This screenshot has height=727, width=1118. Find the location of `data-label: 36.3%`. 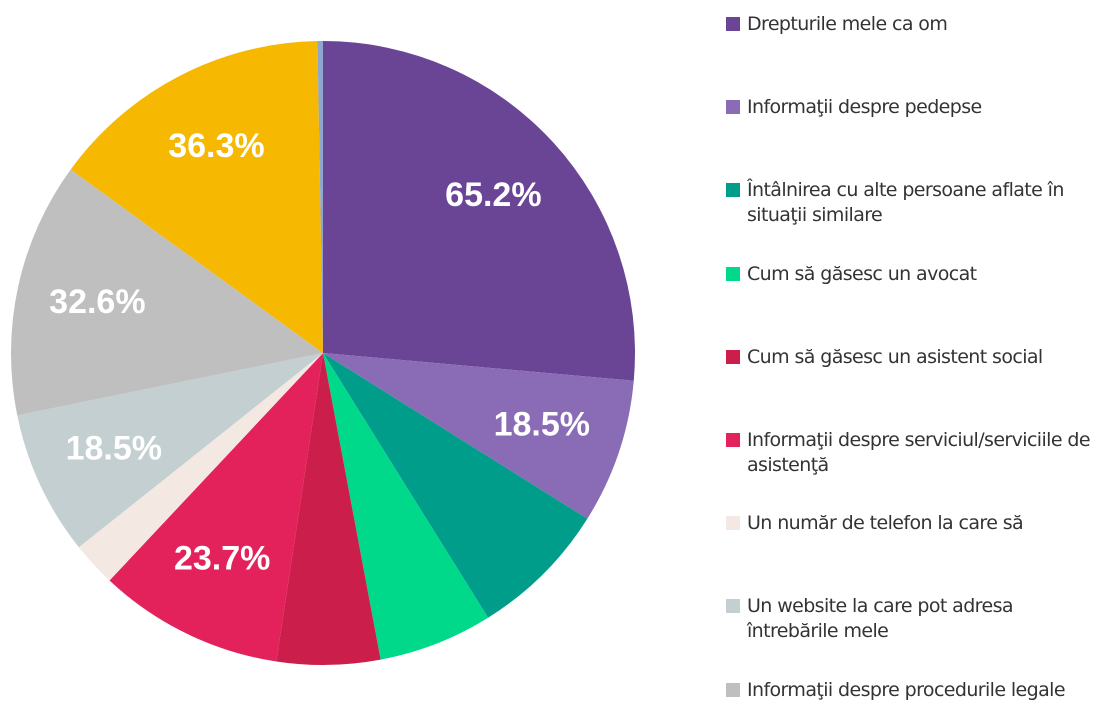

data-label: 36.3% is located at coordinates (216, 146).